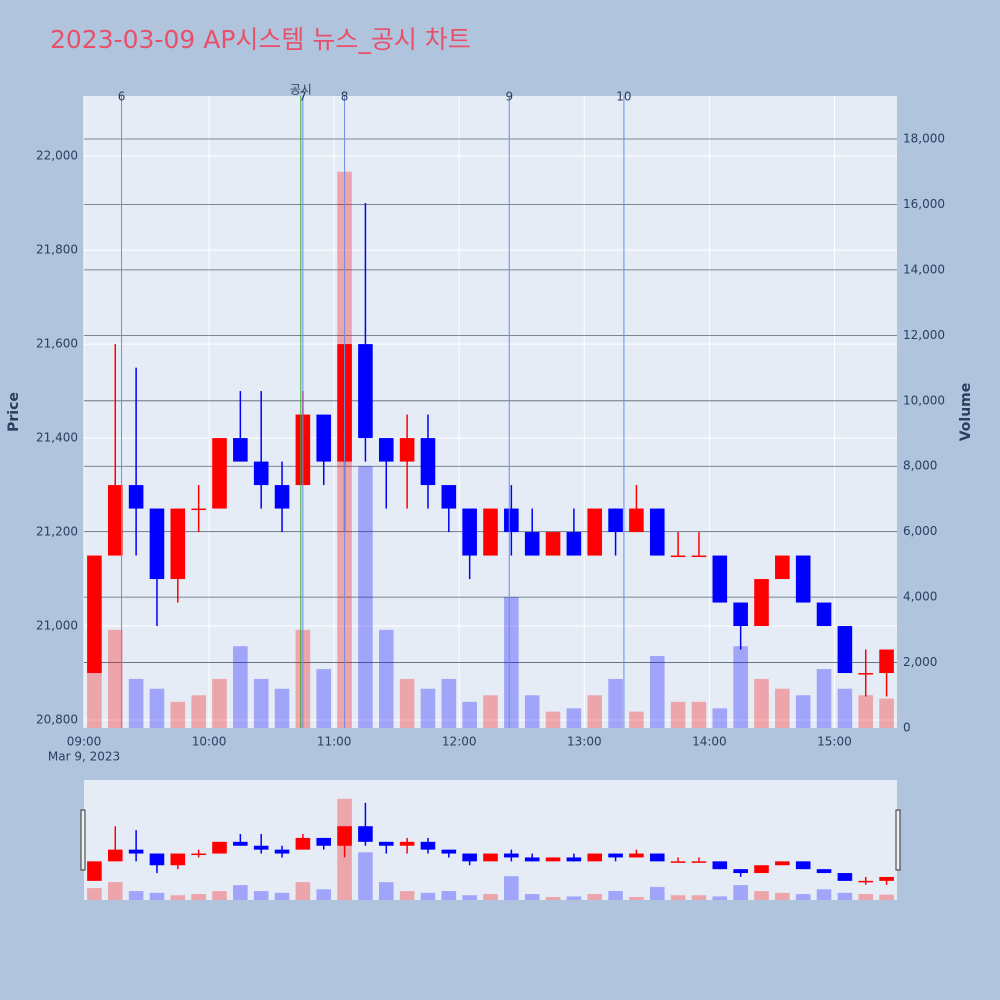 The height and width of the screenshot is (1000, 1000). What do you see at coordinates (334, 742) in the screenshot?
I see `x-tick-label: 11:00` at bounding box center [334, 742].